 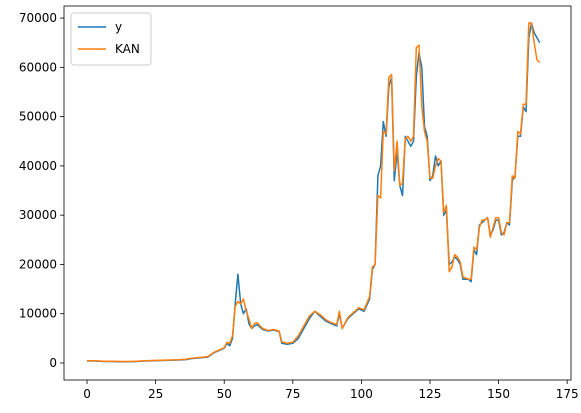 I want to click on y-tick-label: 70000, so click(x=38, y=18).